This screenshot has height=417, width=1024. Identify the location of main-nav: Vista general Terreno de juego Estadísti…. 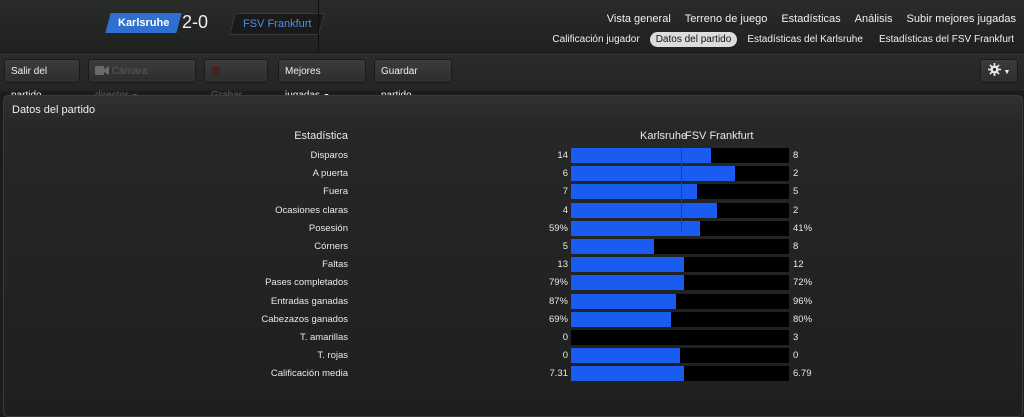
(811, 19).